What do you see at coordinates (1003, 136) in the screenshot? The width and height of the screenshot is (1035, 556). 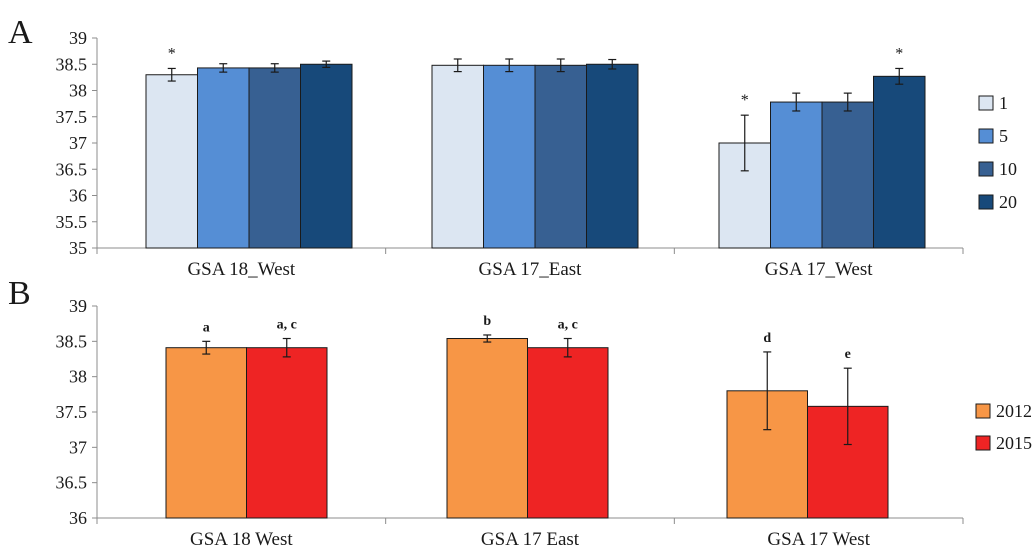 I see `legend-label: 5` at bounding box center [1003, 136].